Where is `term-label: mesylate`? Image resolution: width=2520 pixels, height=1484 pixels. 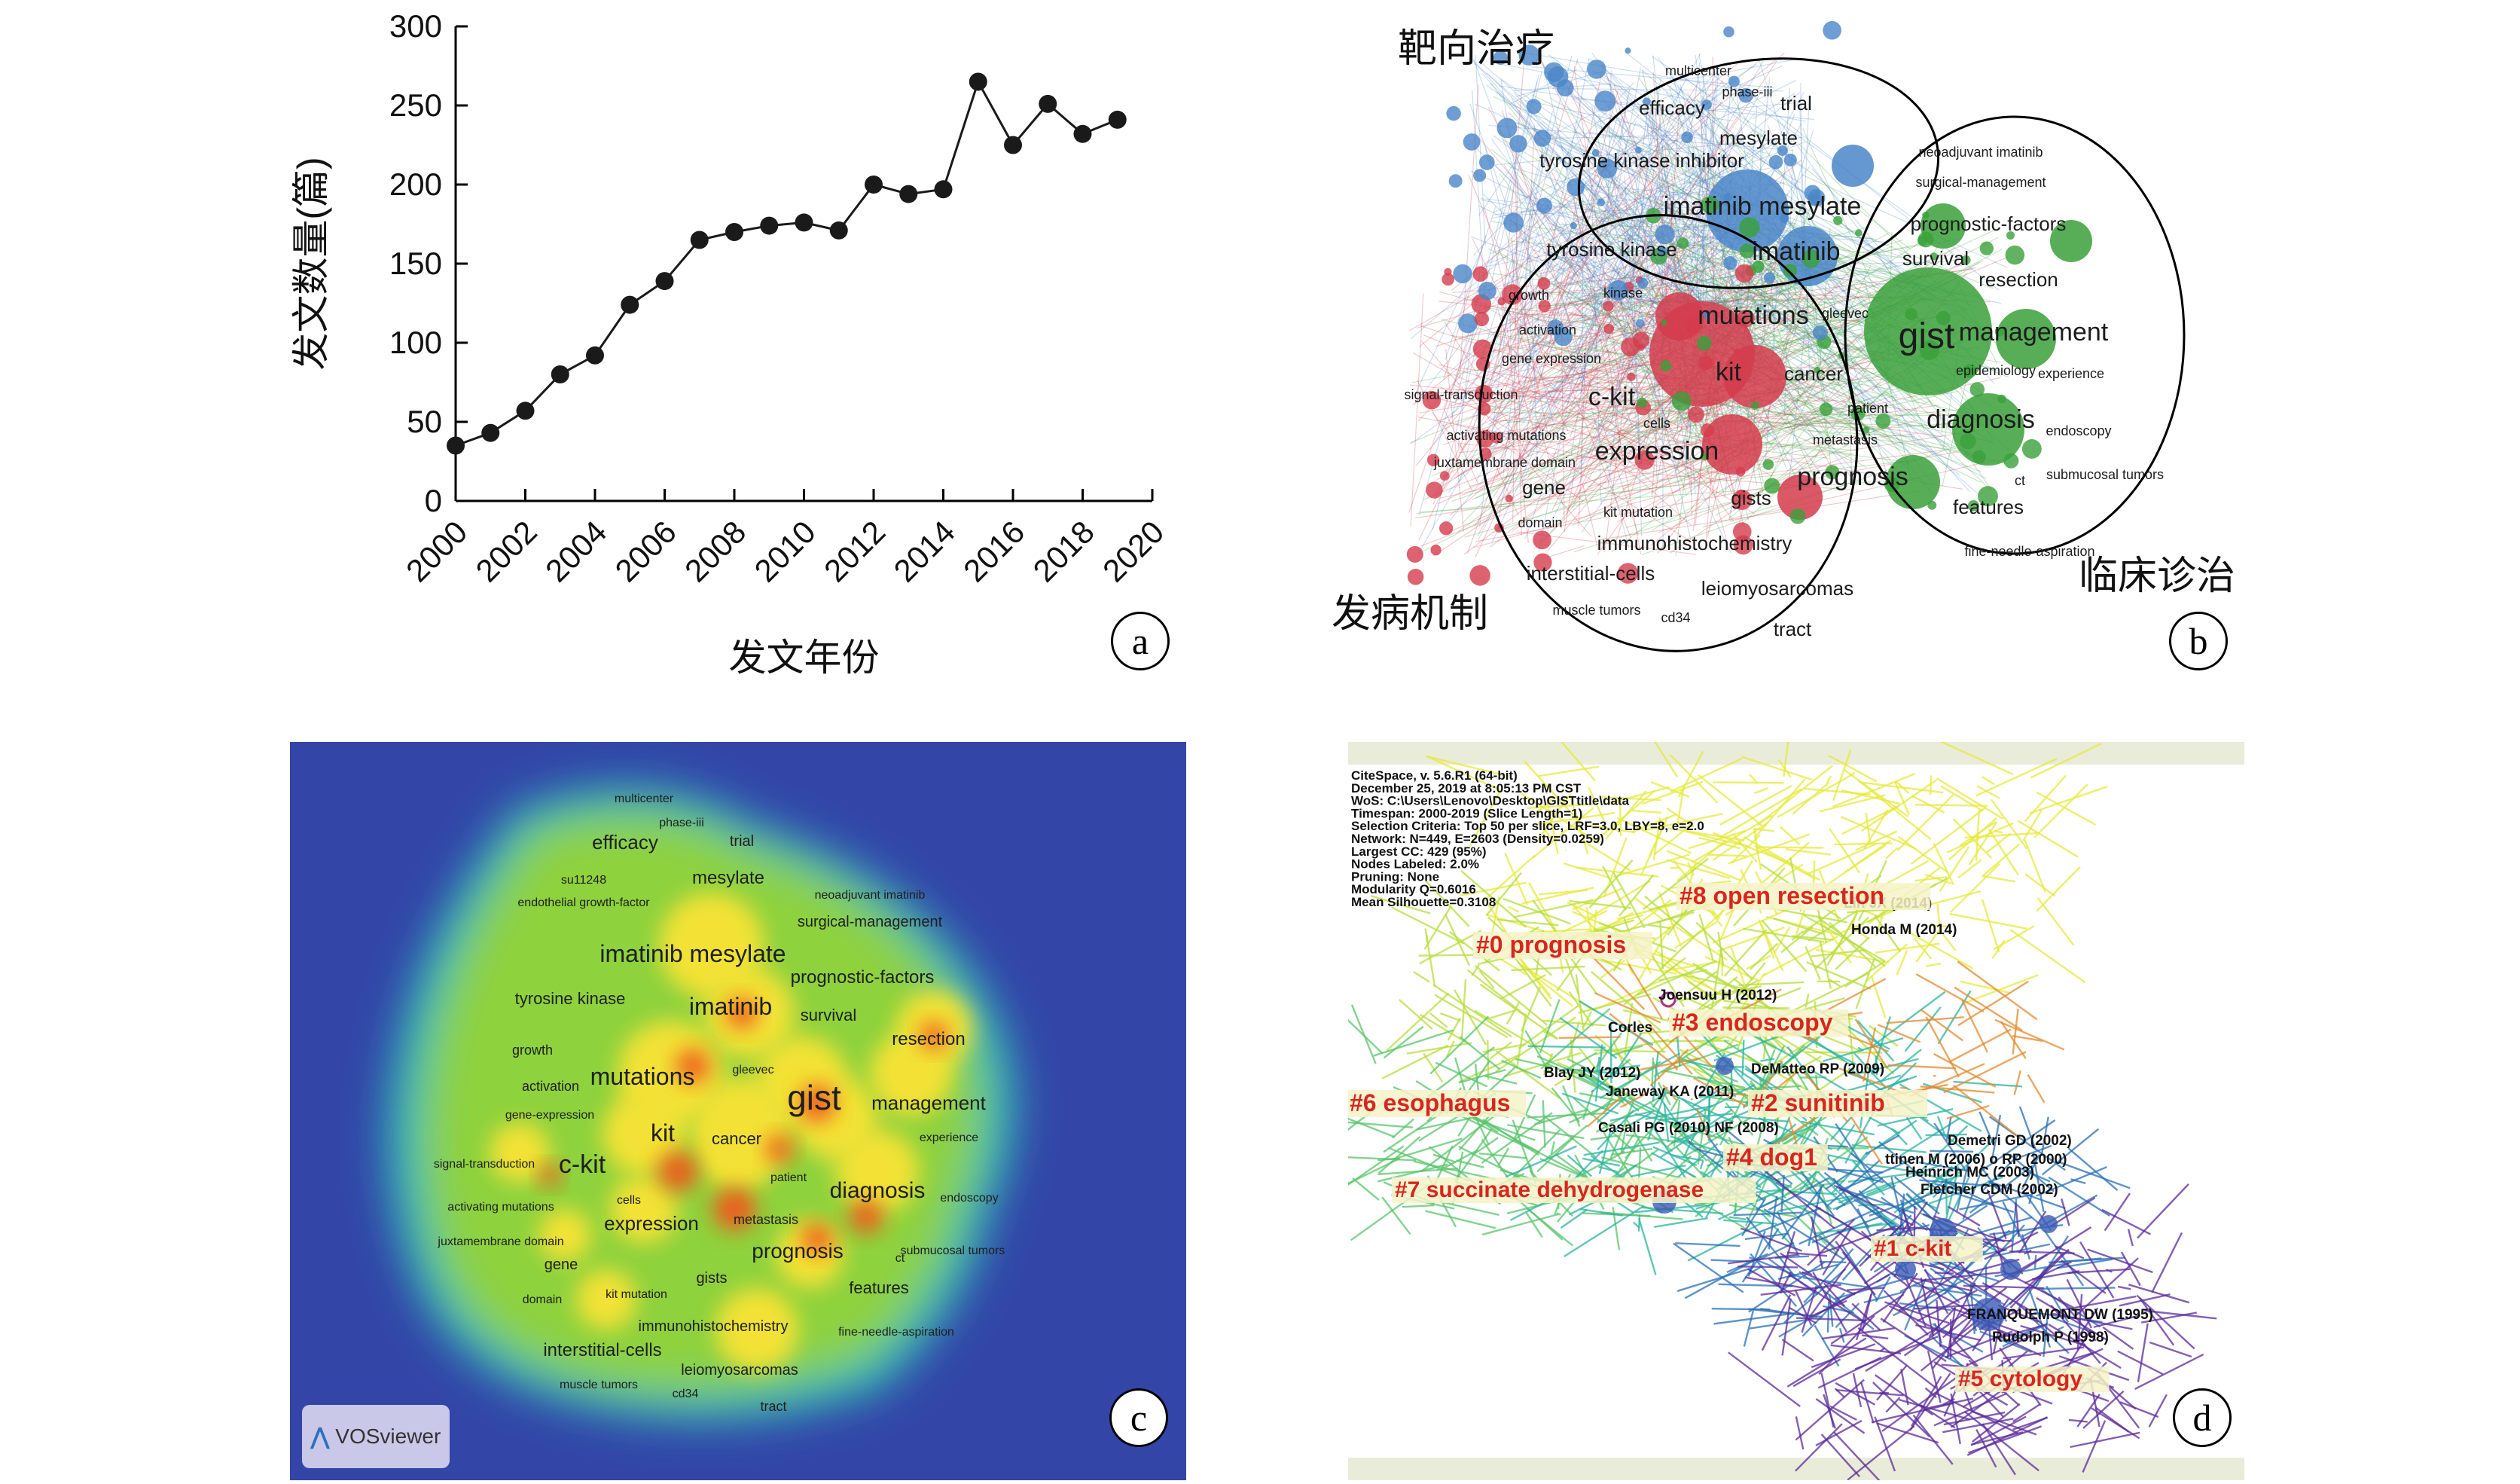
term-label: mesylate is located at coordinates (1758, 138).